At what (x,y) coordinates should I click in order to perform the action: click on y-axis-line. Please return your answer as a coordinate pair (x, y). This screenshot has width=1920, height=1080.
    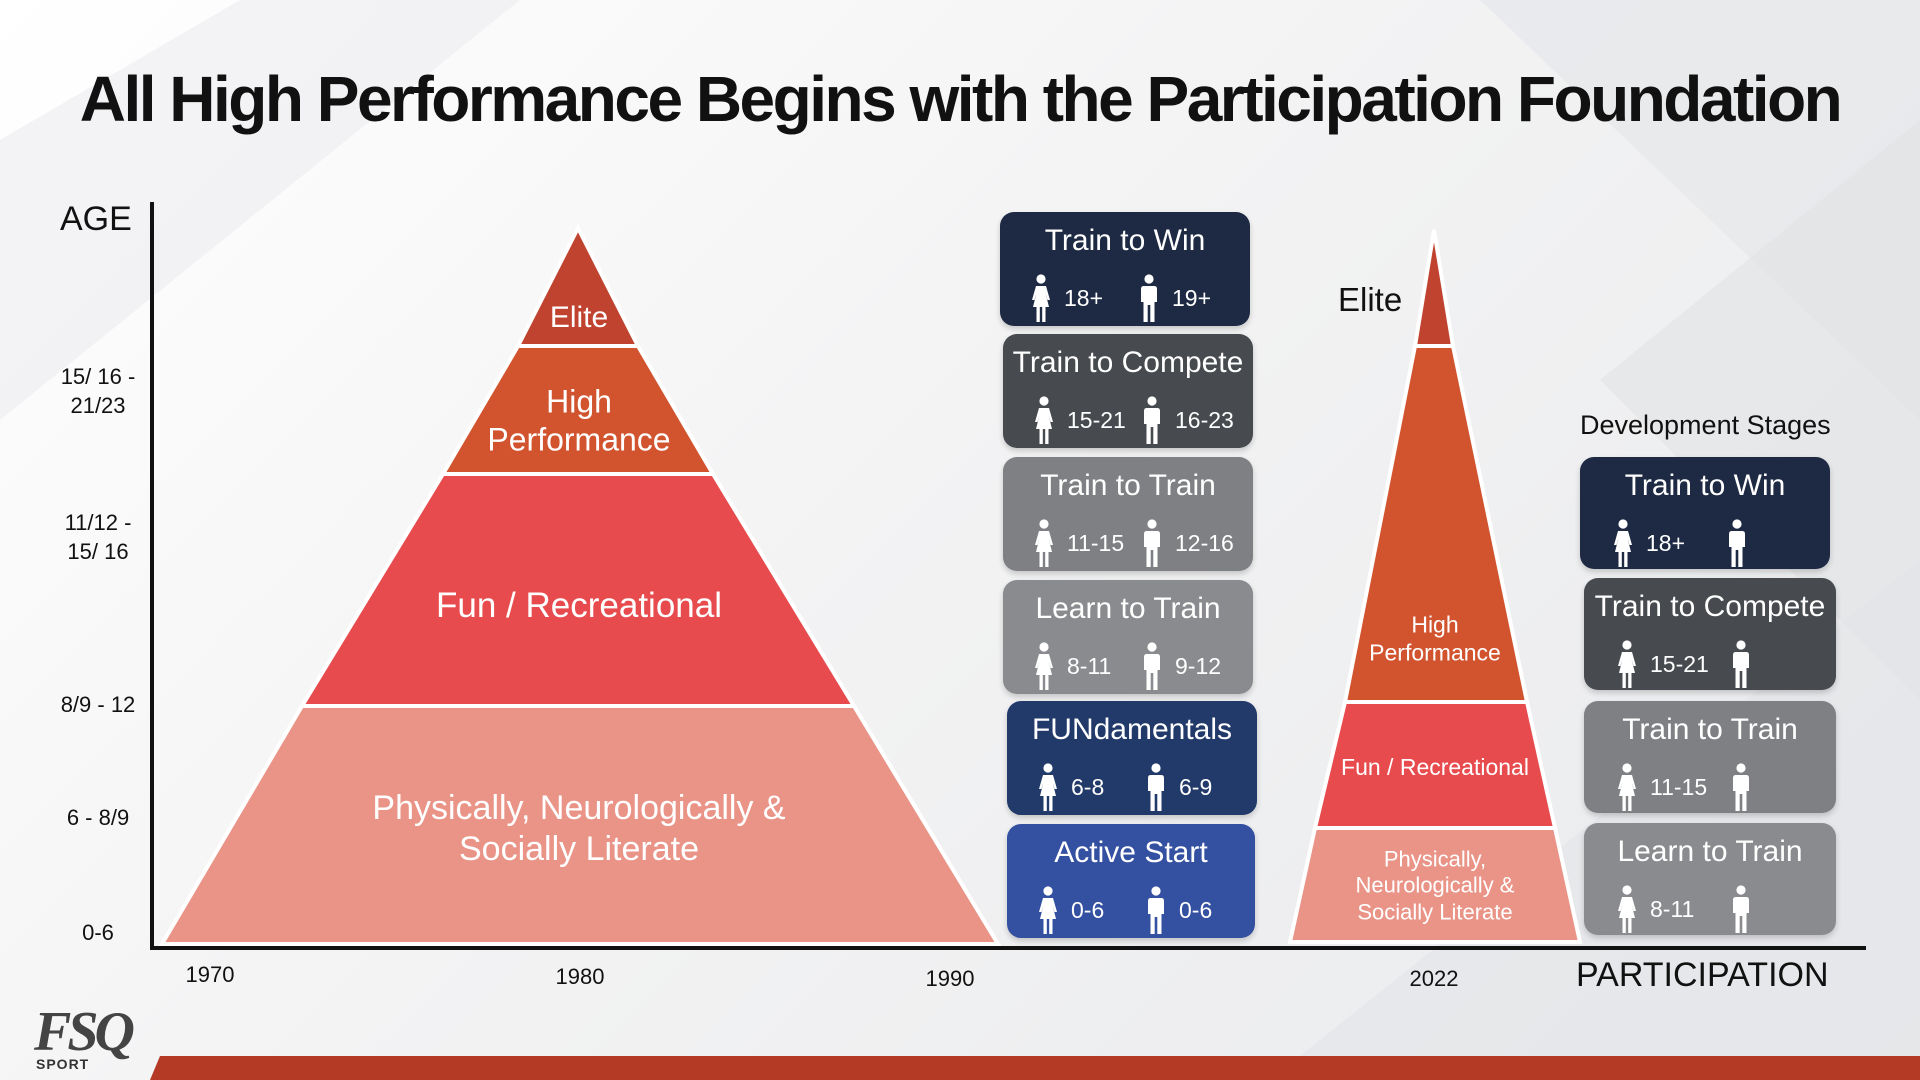
    Looking at the image, I should click on (152, 576).